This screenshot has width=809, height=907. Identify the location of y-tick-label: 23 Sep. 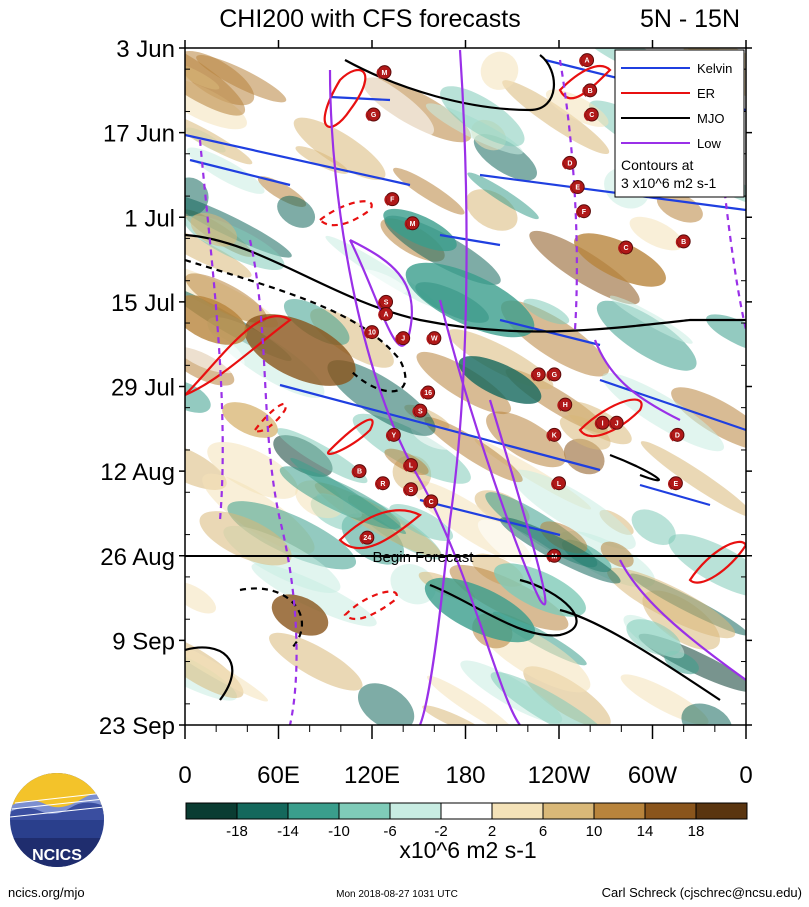
(137, 726).